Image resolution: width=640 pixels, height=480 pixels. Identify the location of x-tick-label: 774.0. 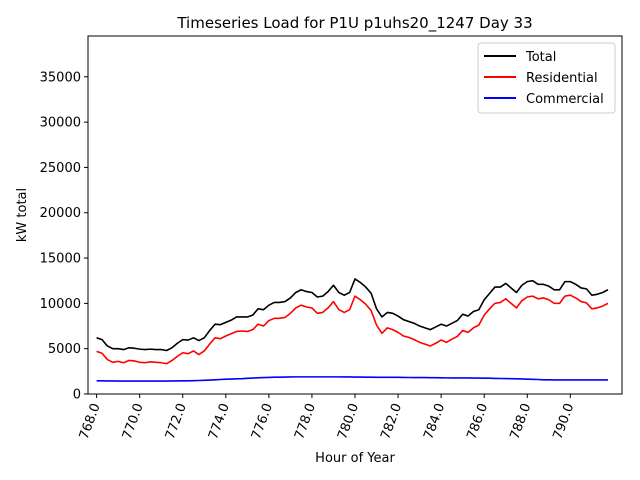
(219, 421).